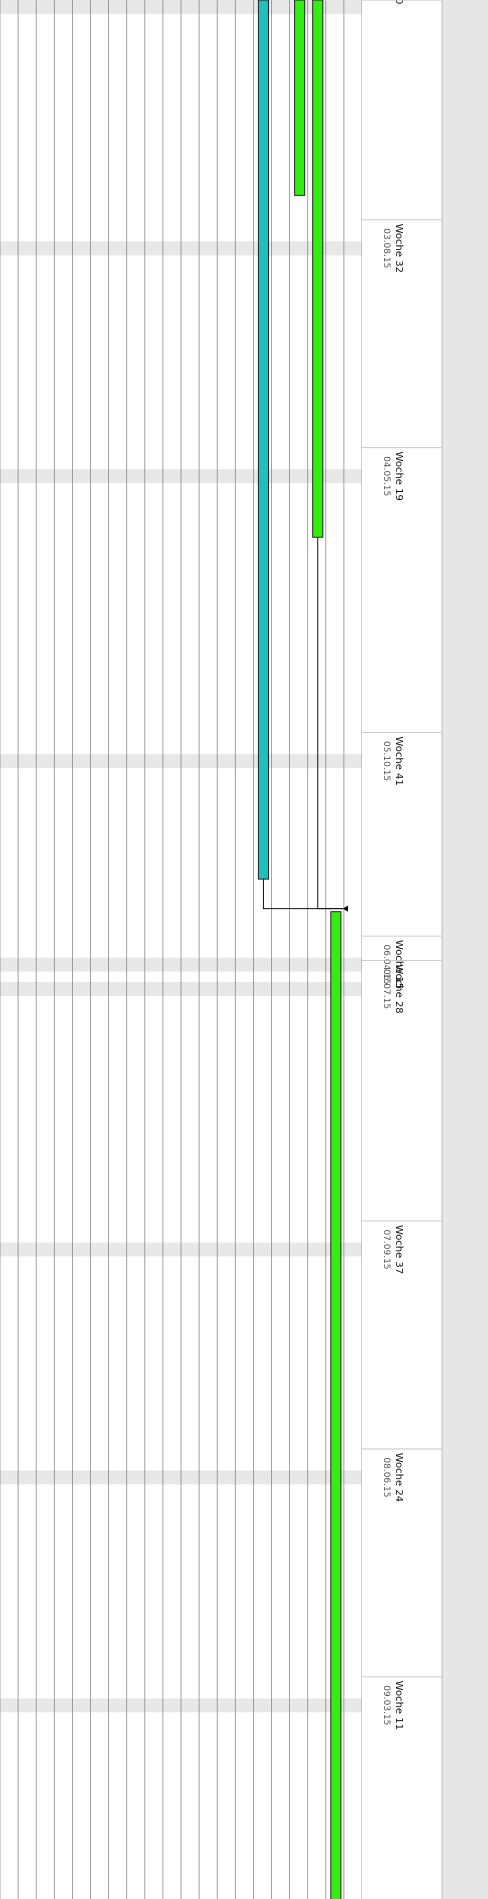 The height and width of the screenshot is (1899, 488). I want to click on date-label: 05.10.15, so click(386, 761).